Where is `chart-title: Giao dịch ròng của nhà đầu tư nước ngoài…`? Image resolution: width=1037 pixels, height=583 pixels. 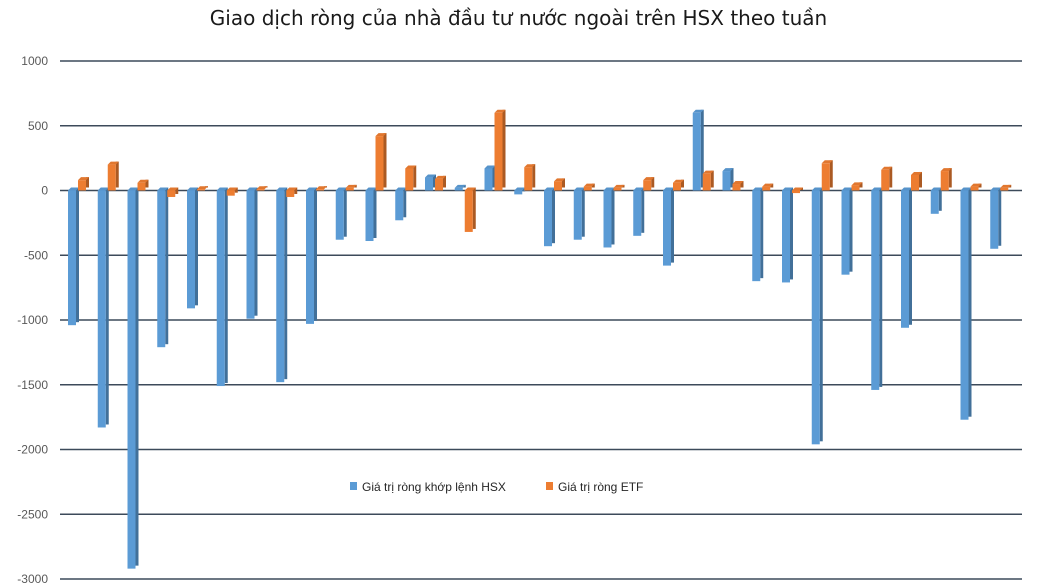
chart-title: Giao dịch ròng của nhà đầu tư nước ngoài… is located at coordinates (518, 18).